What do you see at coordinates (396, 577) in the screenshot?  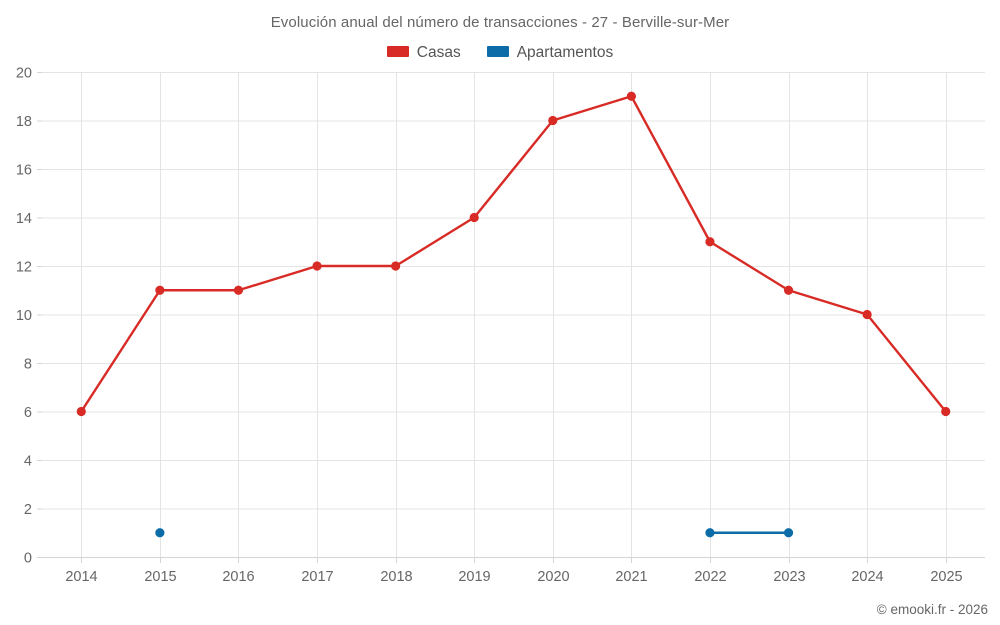 I see `x-tick-label: 2018` at bounding box center [396, 577].